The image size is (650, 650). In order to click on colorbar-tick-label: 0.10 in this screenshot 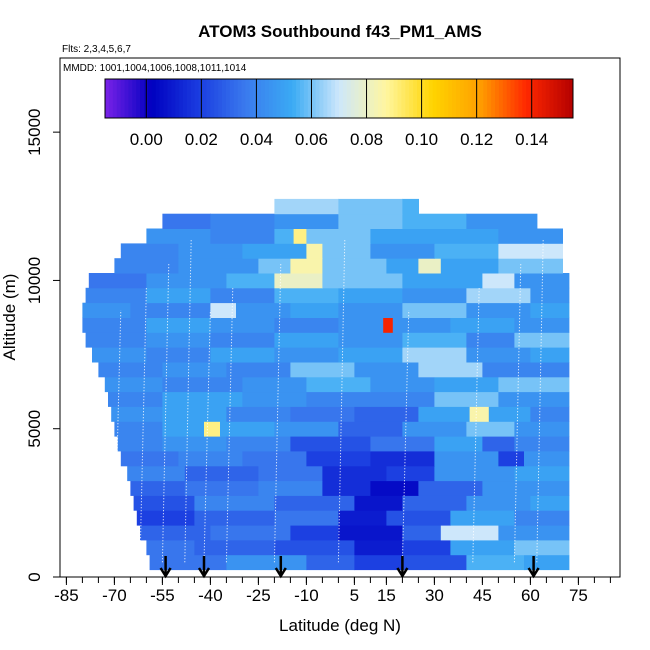, I will do `click(421, 139)`.